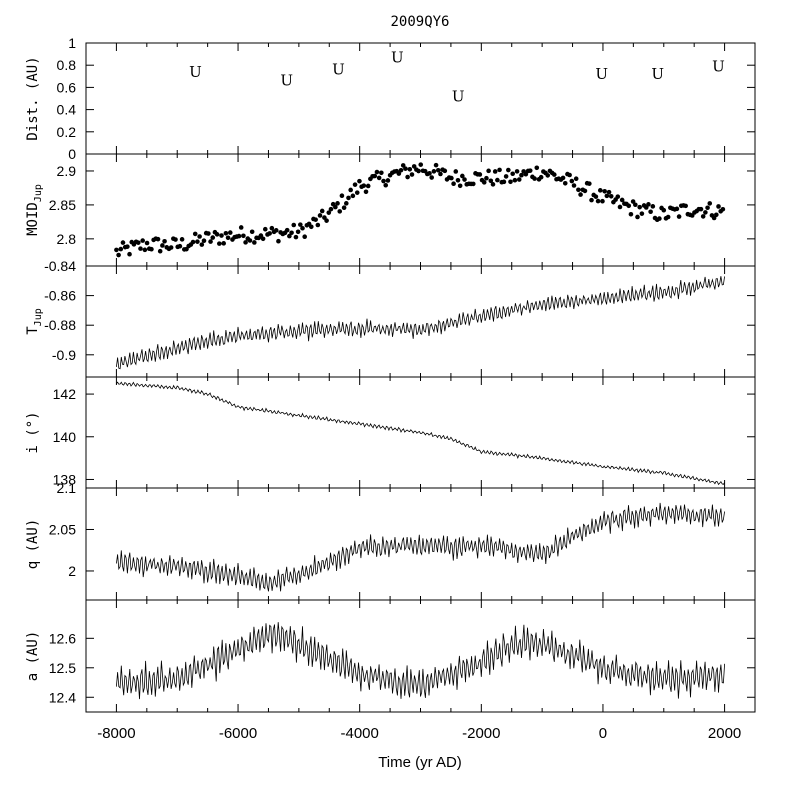 The height and width of the screenshot is (797, 797). Describe the element at coordinates (62, 638) in the screenshot. I see `y-tick-label: 12.6` at that location.